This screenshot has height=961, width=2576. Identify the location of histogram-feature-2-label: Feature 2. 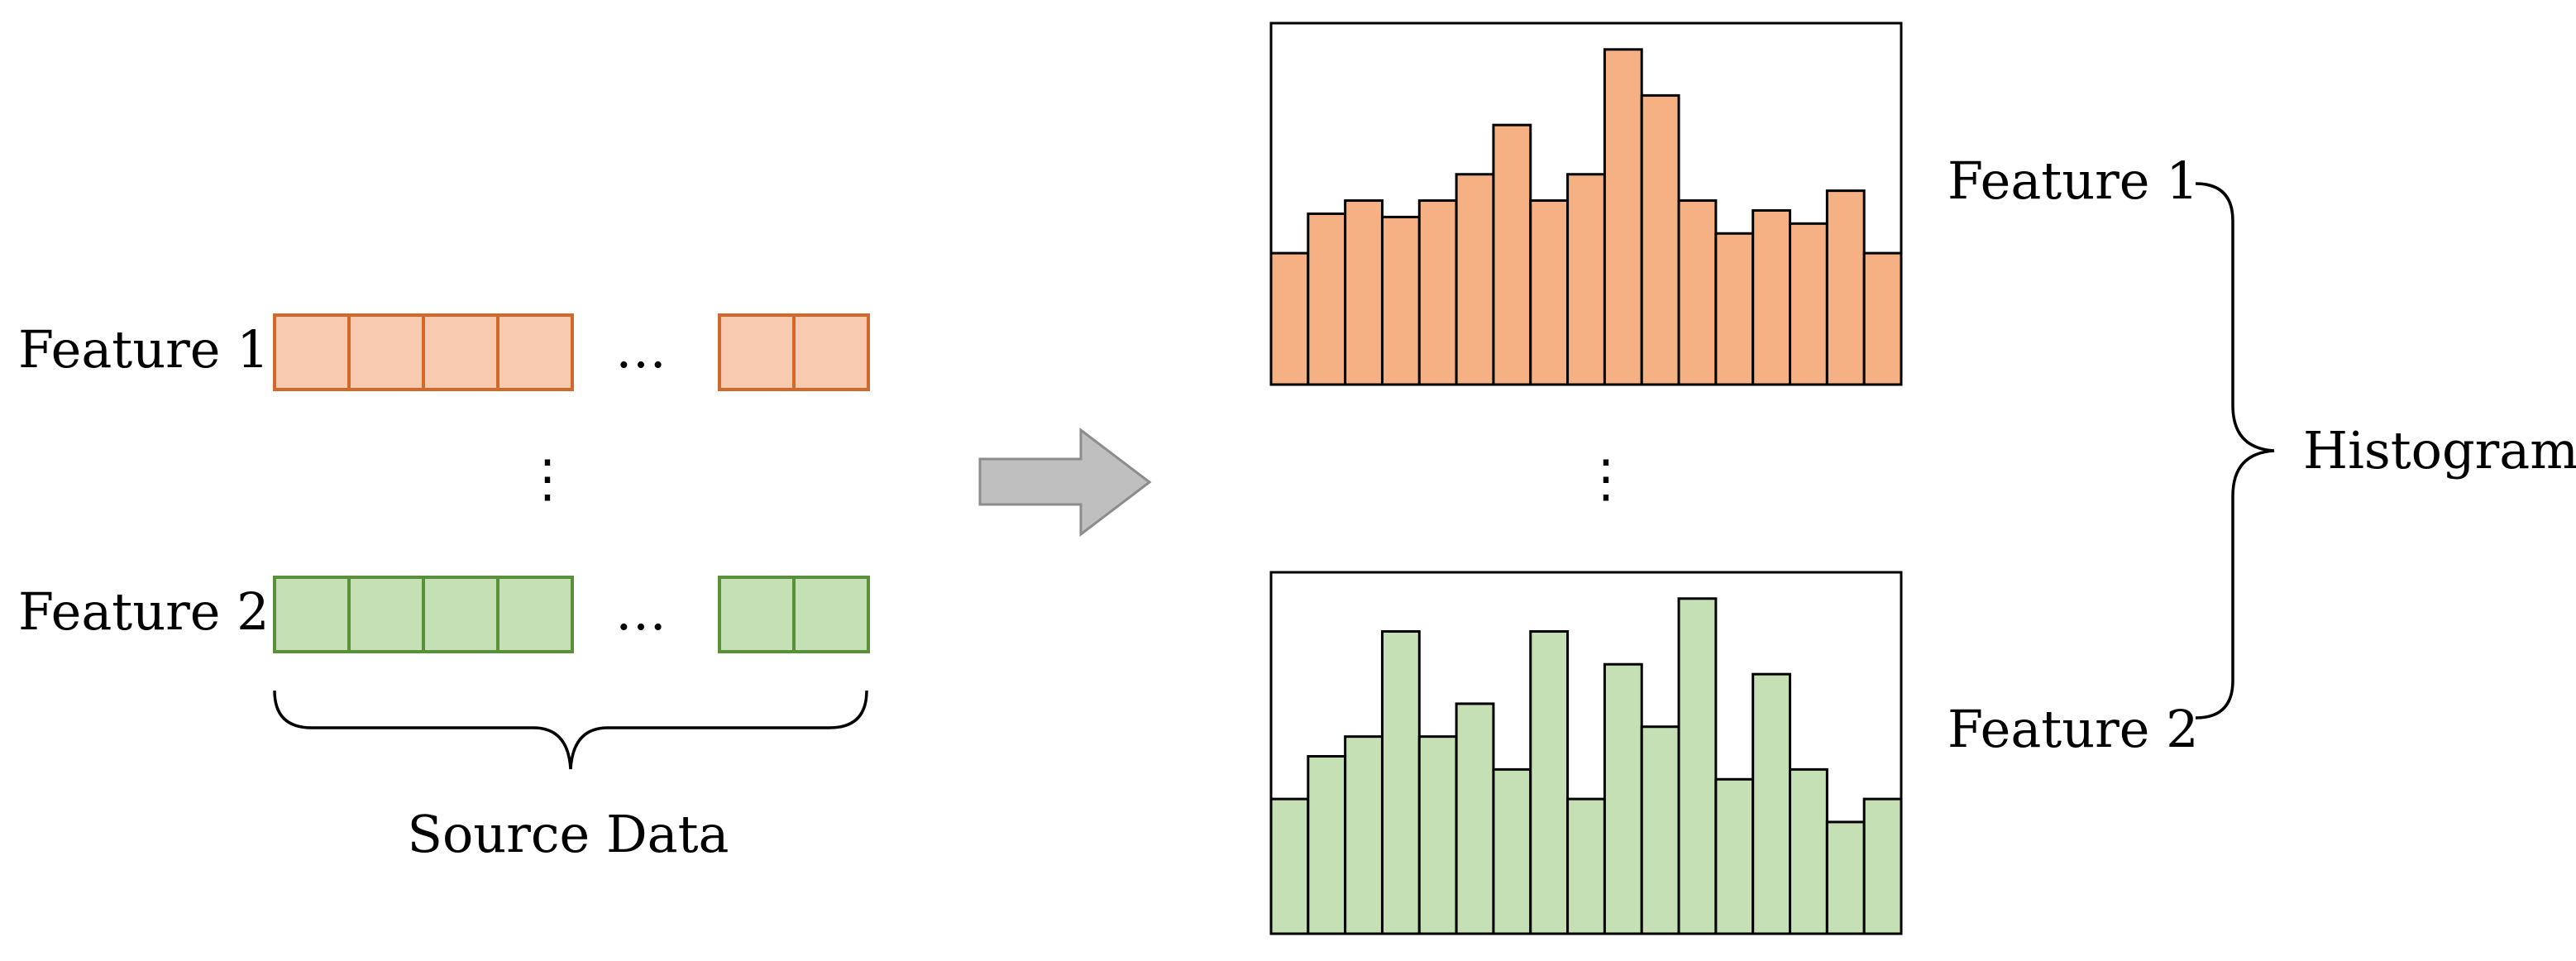
(2073, 729).